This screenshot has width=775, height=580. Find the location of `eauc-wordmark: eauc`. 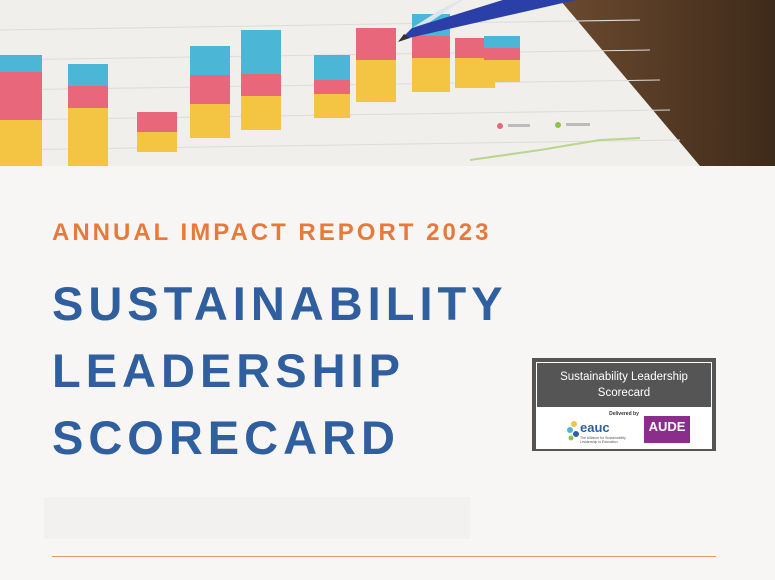

eauc-wordmark: eauc is located at coordinates (595, 427).